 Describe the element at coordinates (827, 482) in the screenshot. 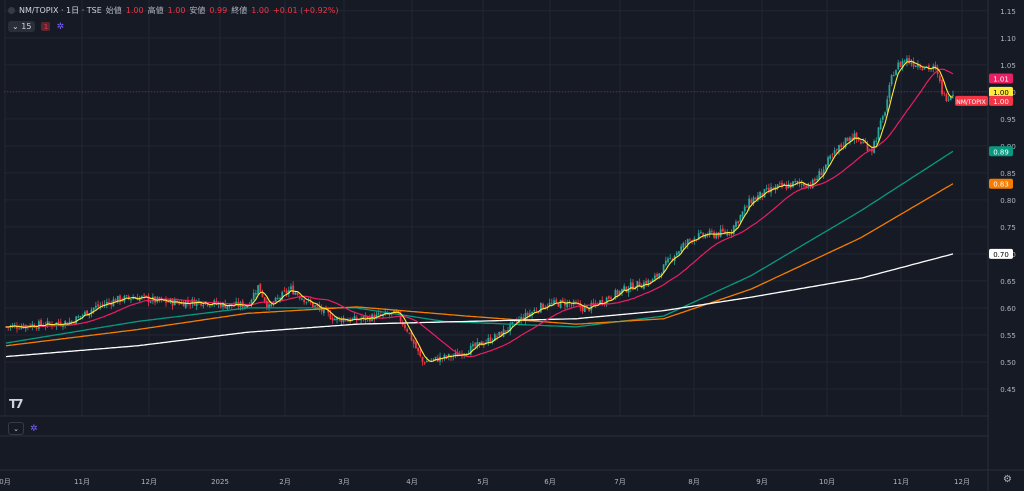

I see `x-tick-label: 10月` at that location.